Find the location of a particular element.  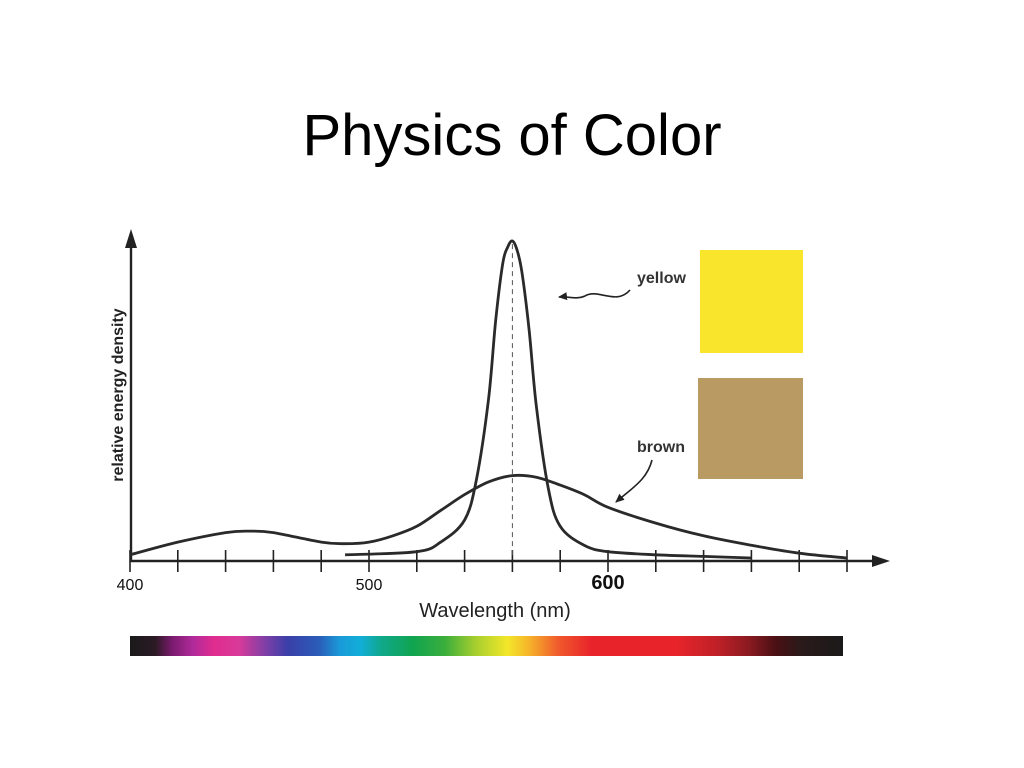

brown-spectral-curve is located at coordinates (488, 516).